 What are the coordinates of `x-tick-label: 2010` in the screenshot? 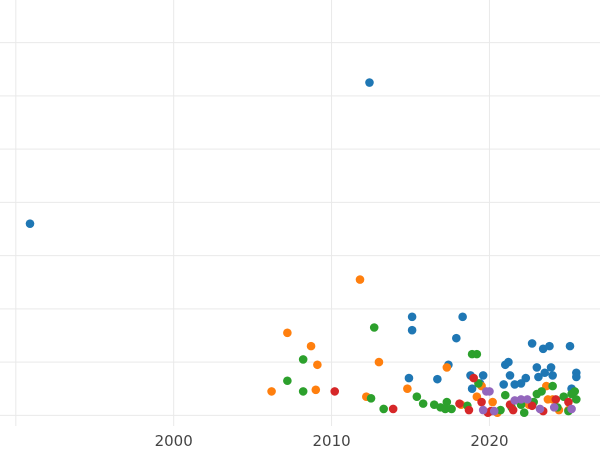 It's located at (331, 441).